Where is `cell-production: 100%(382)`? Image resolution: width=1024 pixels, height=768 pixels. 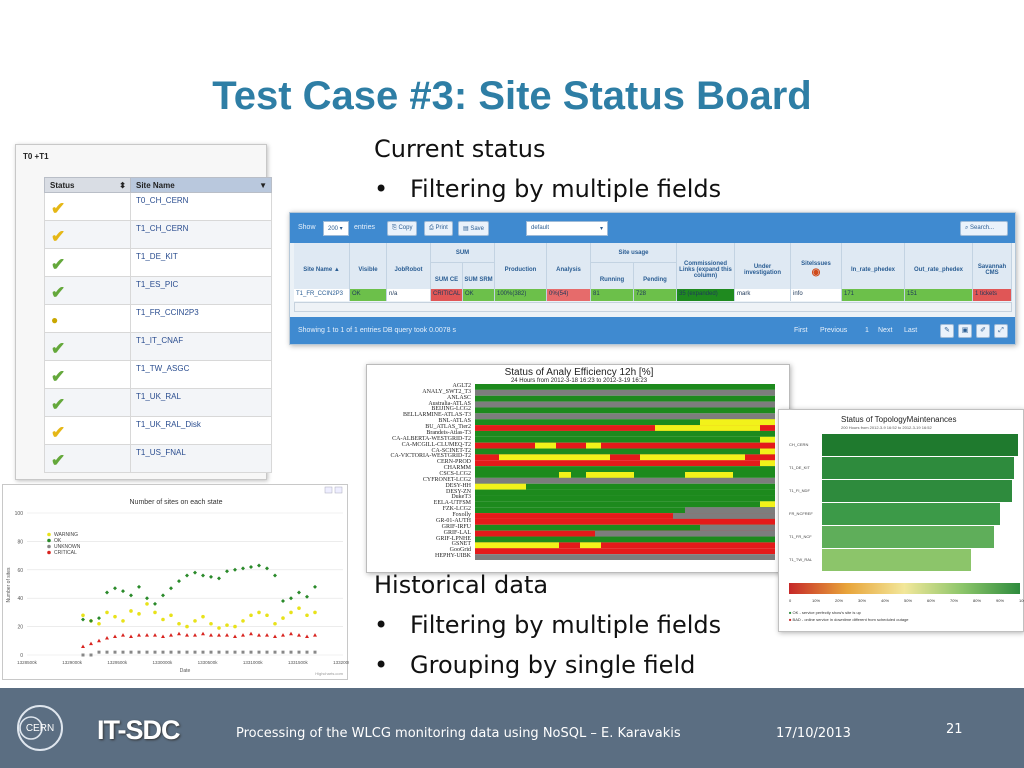
cell-production: 100%(382) is located at coordinates (521, 295).